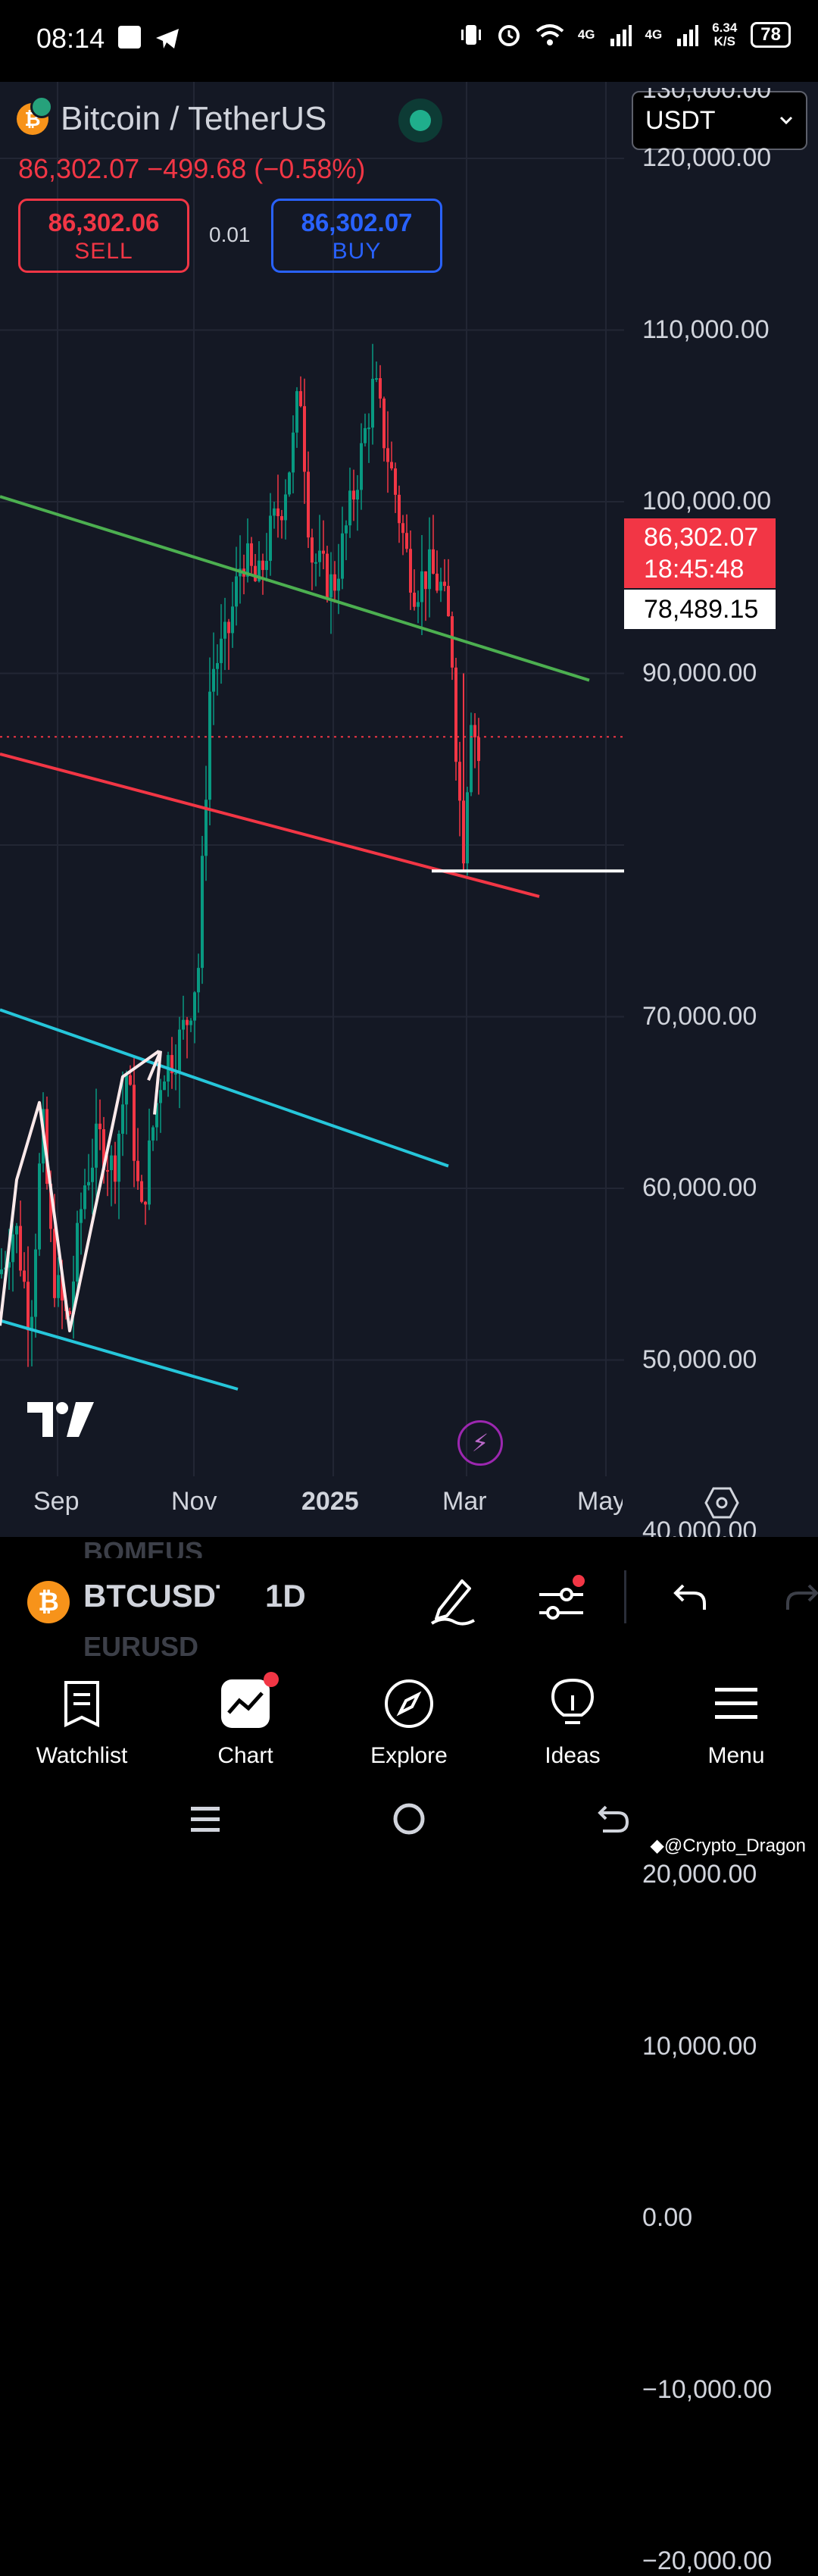 This screenshot has height=2576, width=818. What do you see at coordinates (613, 1819) in the screenshot?
I see `back-icon` at bounding box center [613, 1819].